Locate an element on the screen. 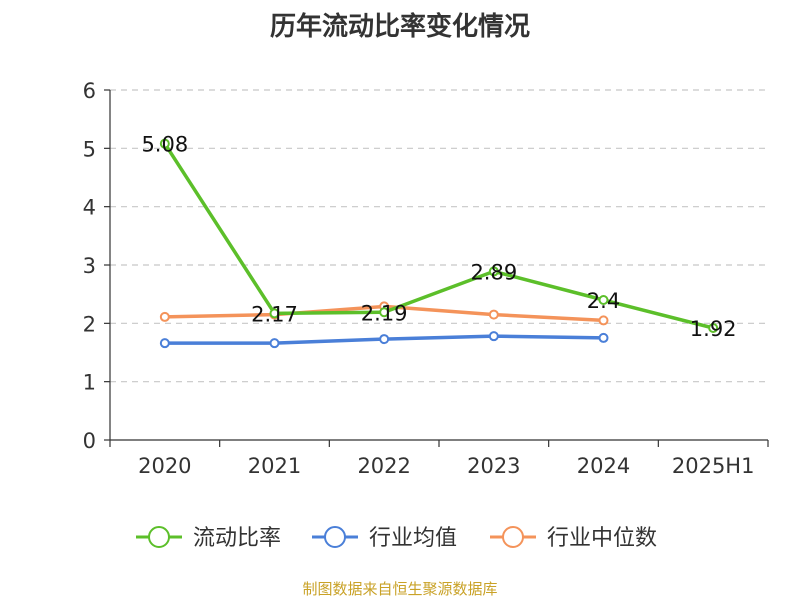  y-tick-label: 1 is located at coordinates (89, 383).